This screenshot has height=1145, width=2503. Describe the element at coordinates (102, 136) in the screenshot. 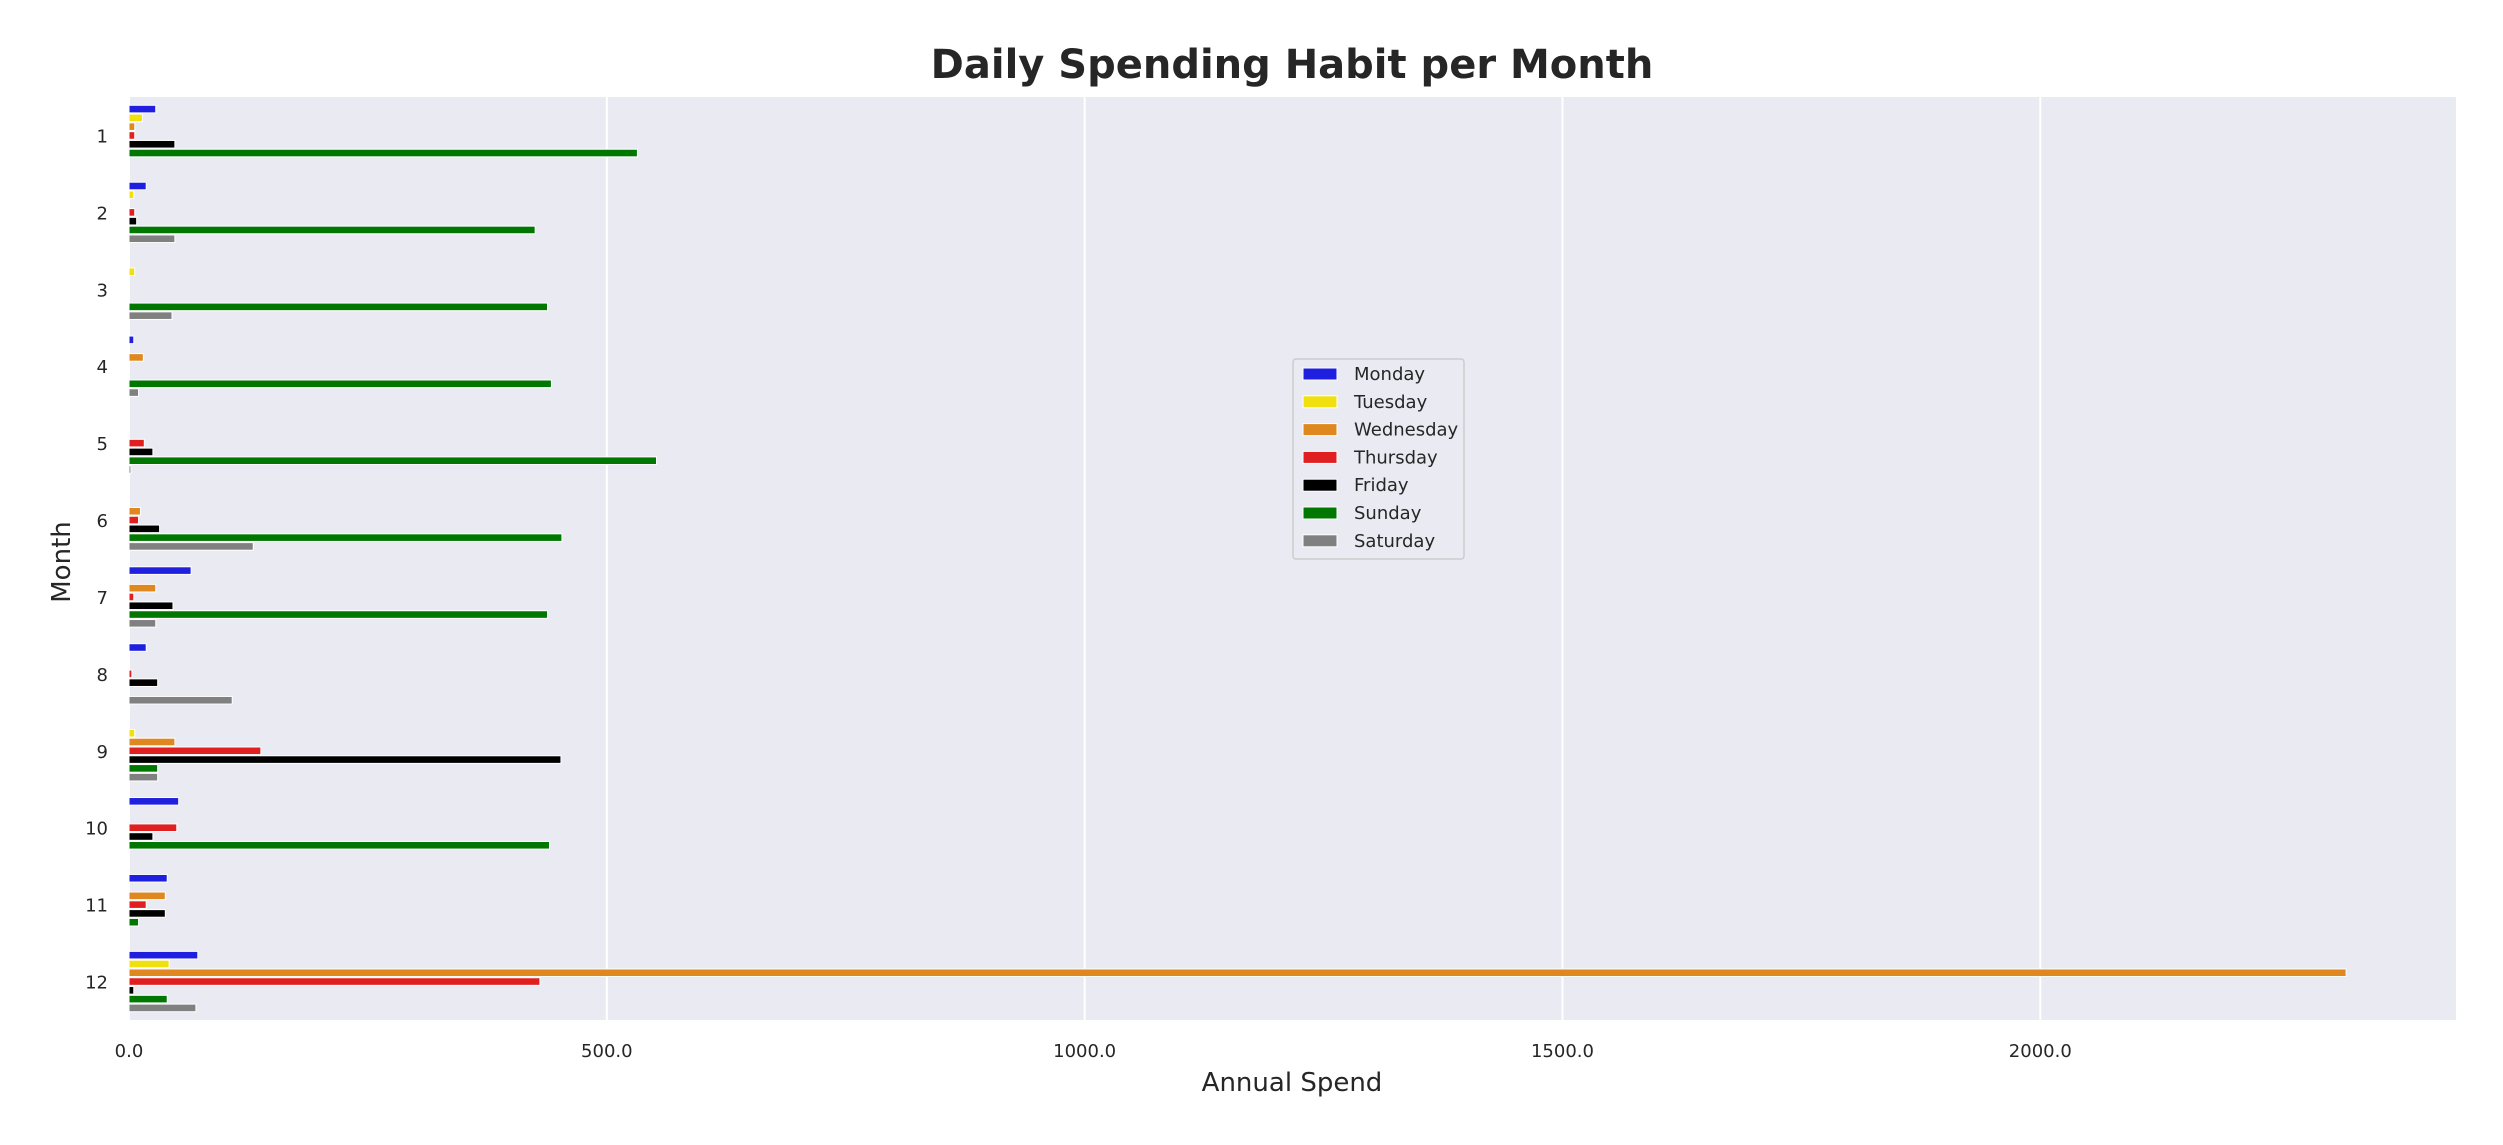

I see `y-tick-label: 1` at that location.